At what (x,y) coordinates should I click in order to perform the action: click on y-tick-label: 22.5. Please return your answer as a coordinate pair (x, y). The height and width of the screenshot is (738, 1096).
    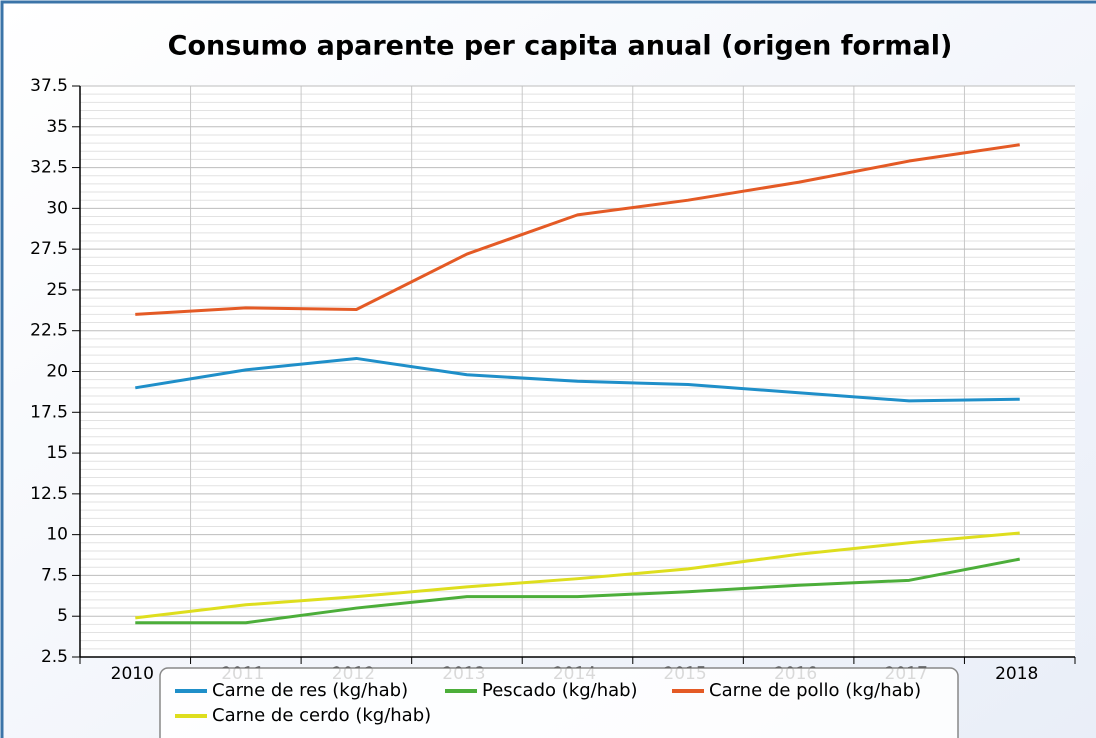
    Looking at the image, I should click on (49, 331).